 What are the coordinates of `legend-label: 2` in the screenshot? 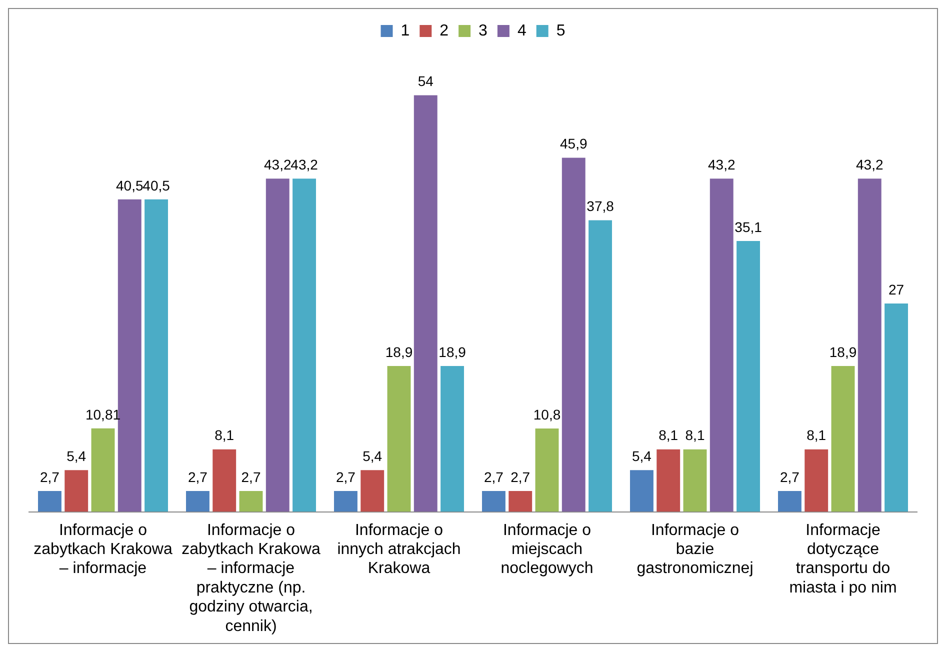 It's located at (444, 31).